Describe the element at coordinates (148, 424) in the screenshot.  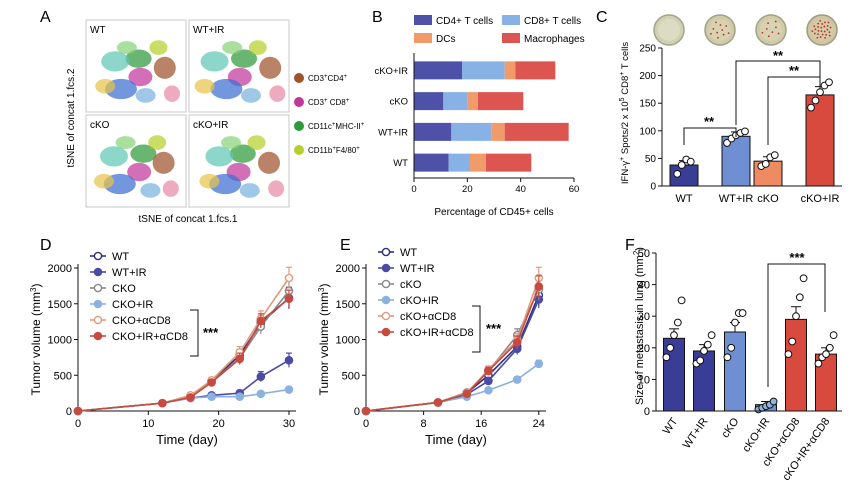
I see `x-tick-label: 10` at that location.